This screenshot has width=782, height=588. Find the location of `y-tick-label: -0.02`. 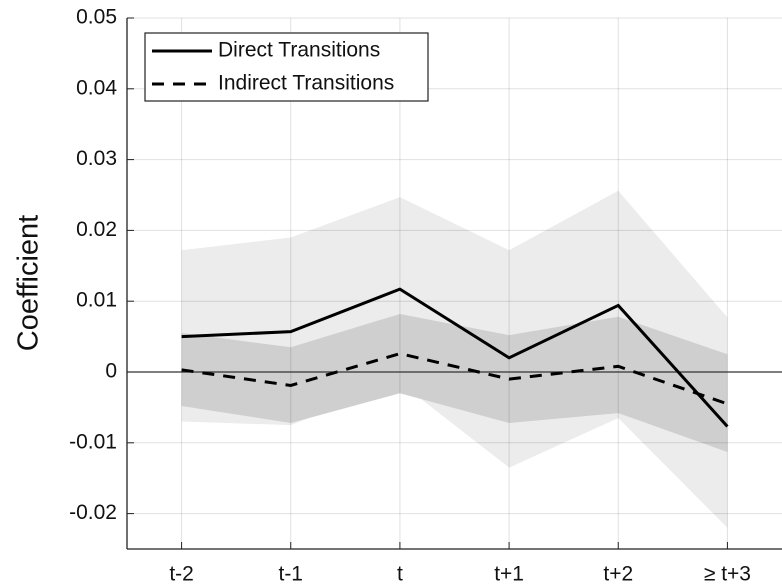

y-tick-label: -0.02 is located at coordinates (93, 512).